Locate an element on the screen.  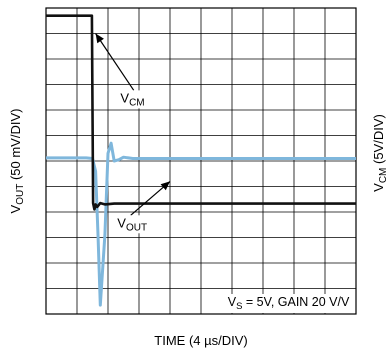
annotation-arrowhead-vcm is located at coordinates (99, 38).